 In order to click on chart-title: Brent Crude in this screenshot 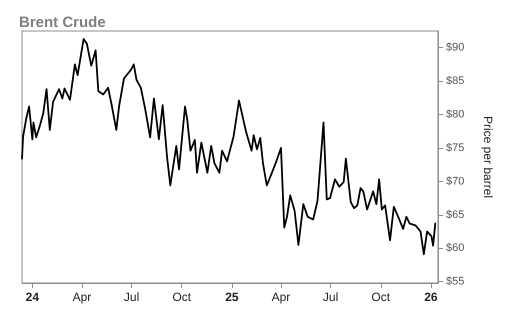, I will do `click(62, 22)`.